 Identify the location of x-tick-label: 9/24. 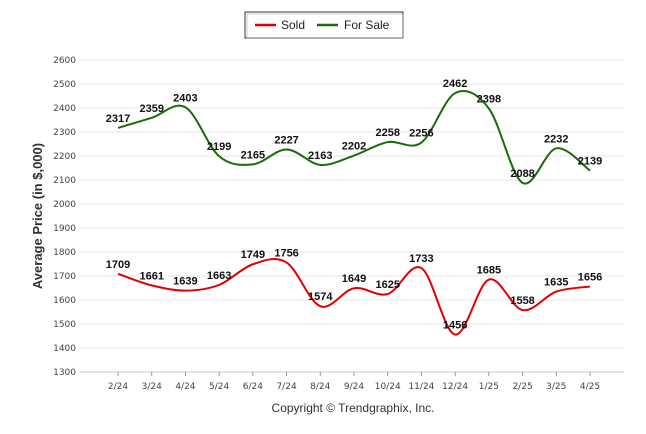
(354, 387).